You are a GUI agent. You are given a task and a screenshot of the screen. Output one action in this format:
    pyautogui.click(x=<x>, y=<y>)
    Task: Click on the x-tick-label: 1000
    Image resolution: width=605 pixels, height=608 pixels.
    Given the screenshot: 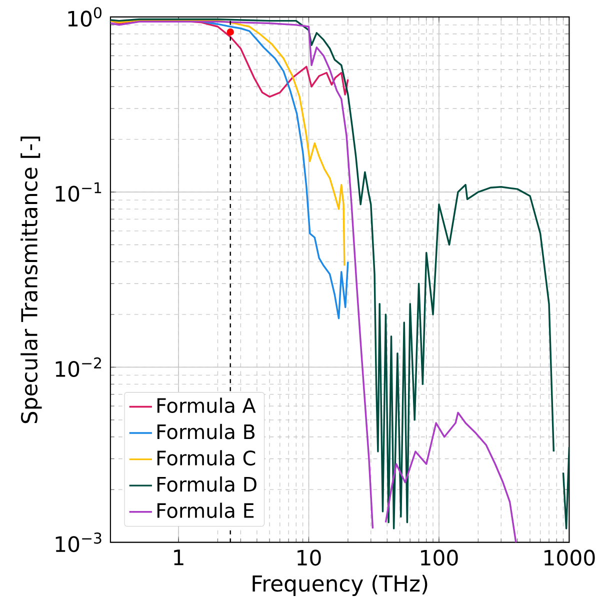 What is the action you would take?
    pyautogui.click(x=569, y=558)
    